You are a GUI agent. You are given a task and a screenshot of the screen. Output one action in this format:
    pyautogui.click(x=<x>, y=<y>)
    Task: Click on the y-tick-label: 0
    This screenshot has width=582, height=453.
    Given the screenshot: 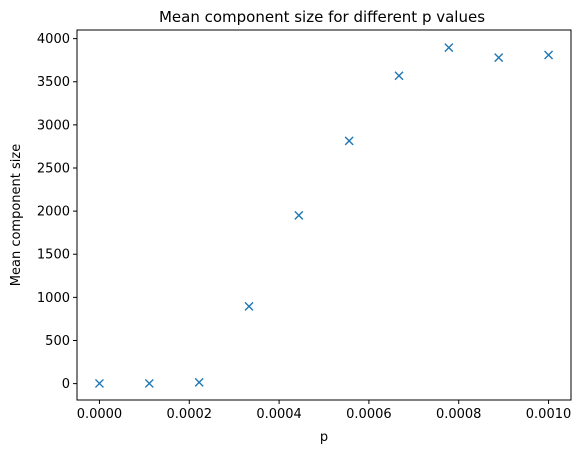 What is the action you would take?
    pyautogui.click(x=66, y=384)
    